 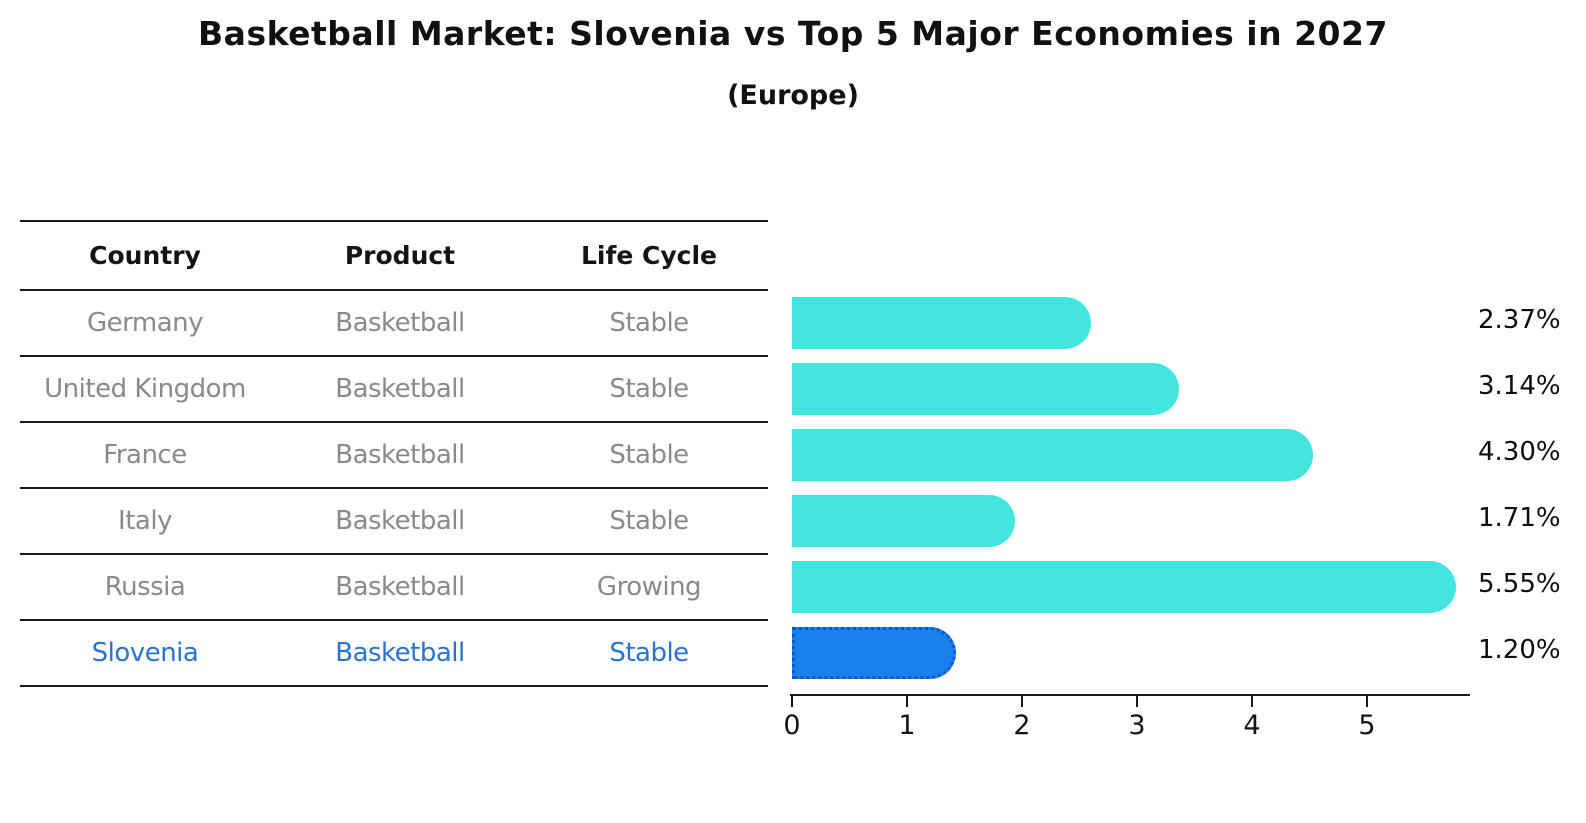 What do you see at coordinates (1052, 455) in the screenshot?
I see `bar-france` at bounding box center [1052, 455].